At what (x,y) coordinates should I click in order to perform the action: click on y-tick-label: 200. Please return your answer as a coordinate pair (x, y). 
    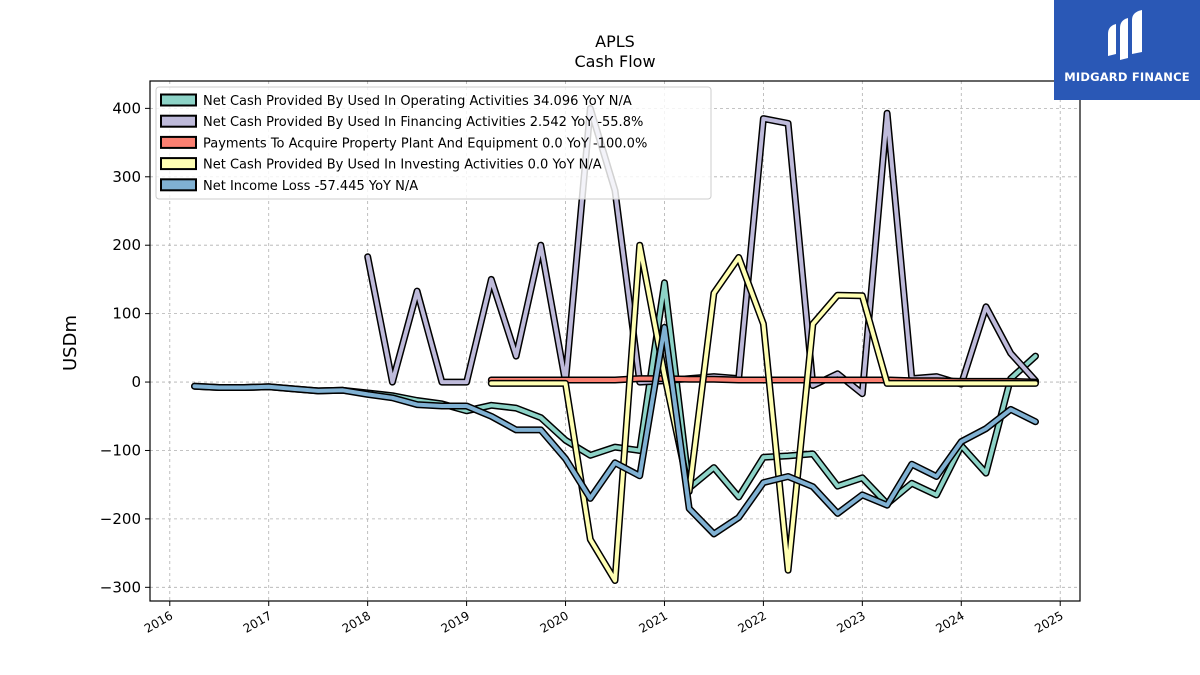
    Looking at the image, I should click on (126, 245).